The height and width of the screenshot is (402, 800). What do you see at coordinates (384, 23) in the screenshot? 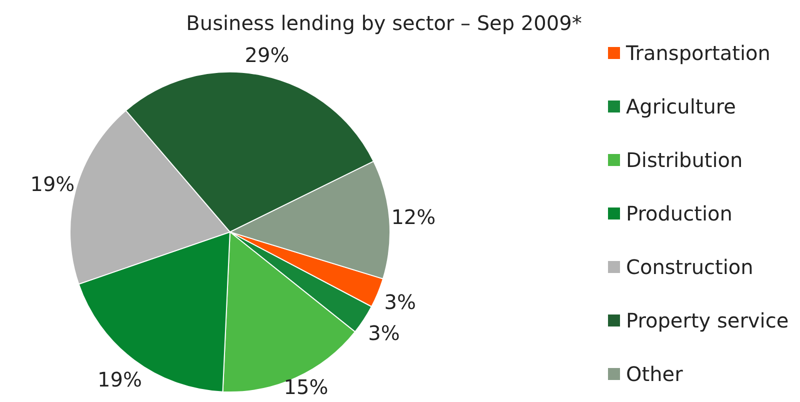
I see `chart-title: Business lending by sector – Sep 2009*` at bounding box center [384, 23].